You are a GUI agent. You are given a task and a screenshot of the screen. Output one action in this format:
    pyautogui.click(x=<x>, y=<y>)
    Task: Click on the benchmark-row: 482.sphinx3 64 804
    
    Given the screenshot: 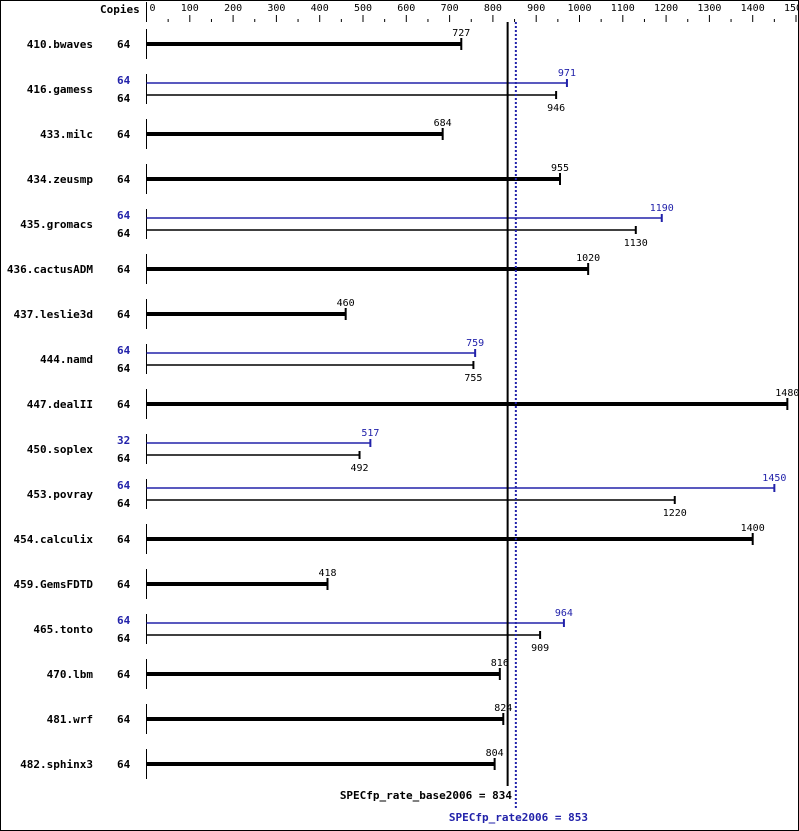 What is the action you would take?
    pyautogui.click(x=262, y=763)
    